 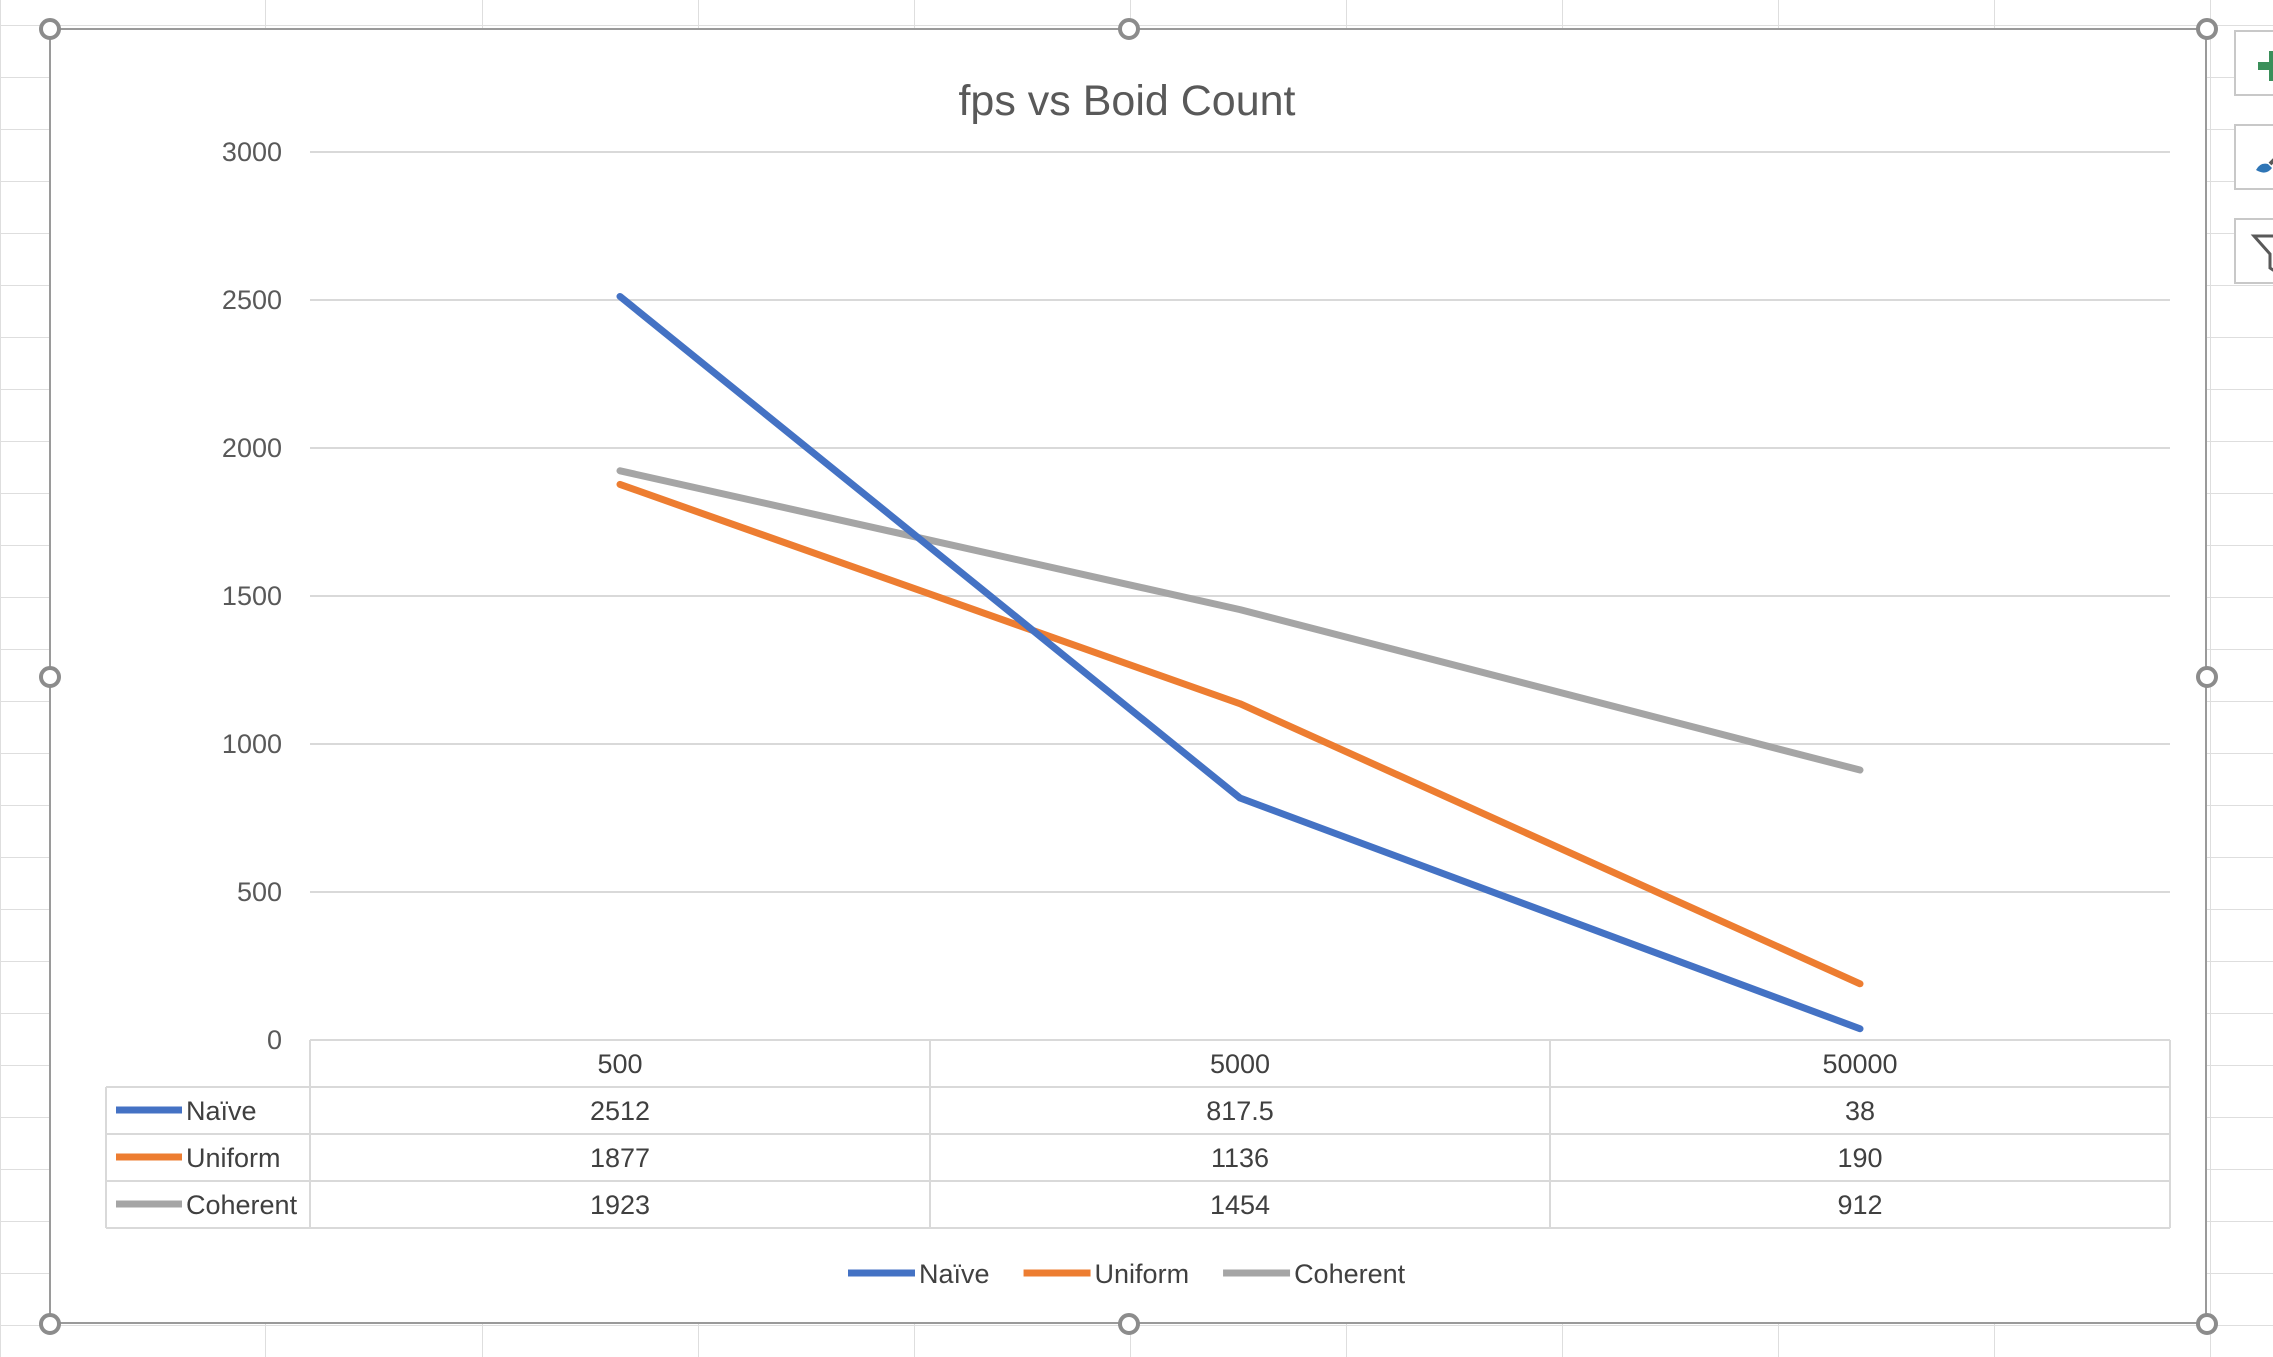 I want to click on x-category-label: 500, so click(x=619, y=1064).